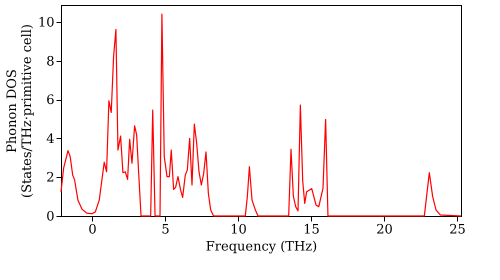 The height and width of the screenshot is (280, 500). What do you see at coordinates (311, 230) in the screenshot?
I see `x-tick-label: 15` at bounding box center [311, 230].